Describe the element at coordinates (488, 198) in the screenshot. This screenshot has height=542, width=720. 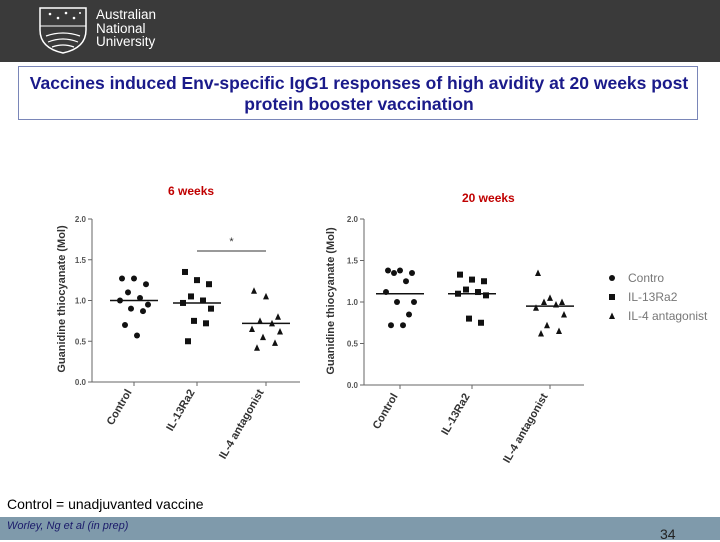
I see `panel-label-20-weeks: 20 weeks` at that location.